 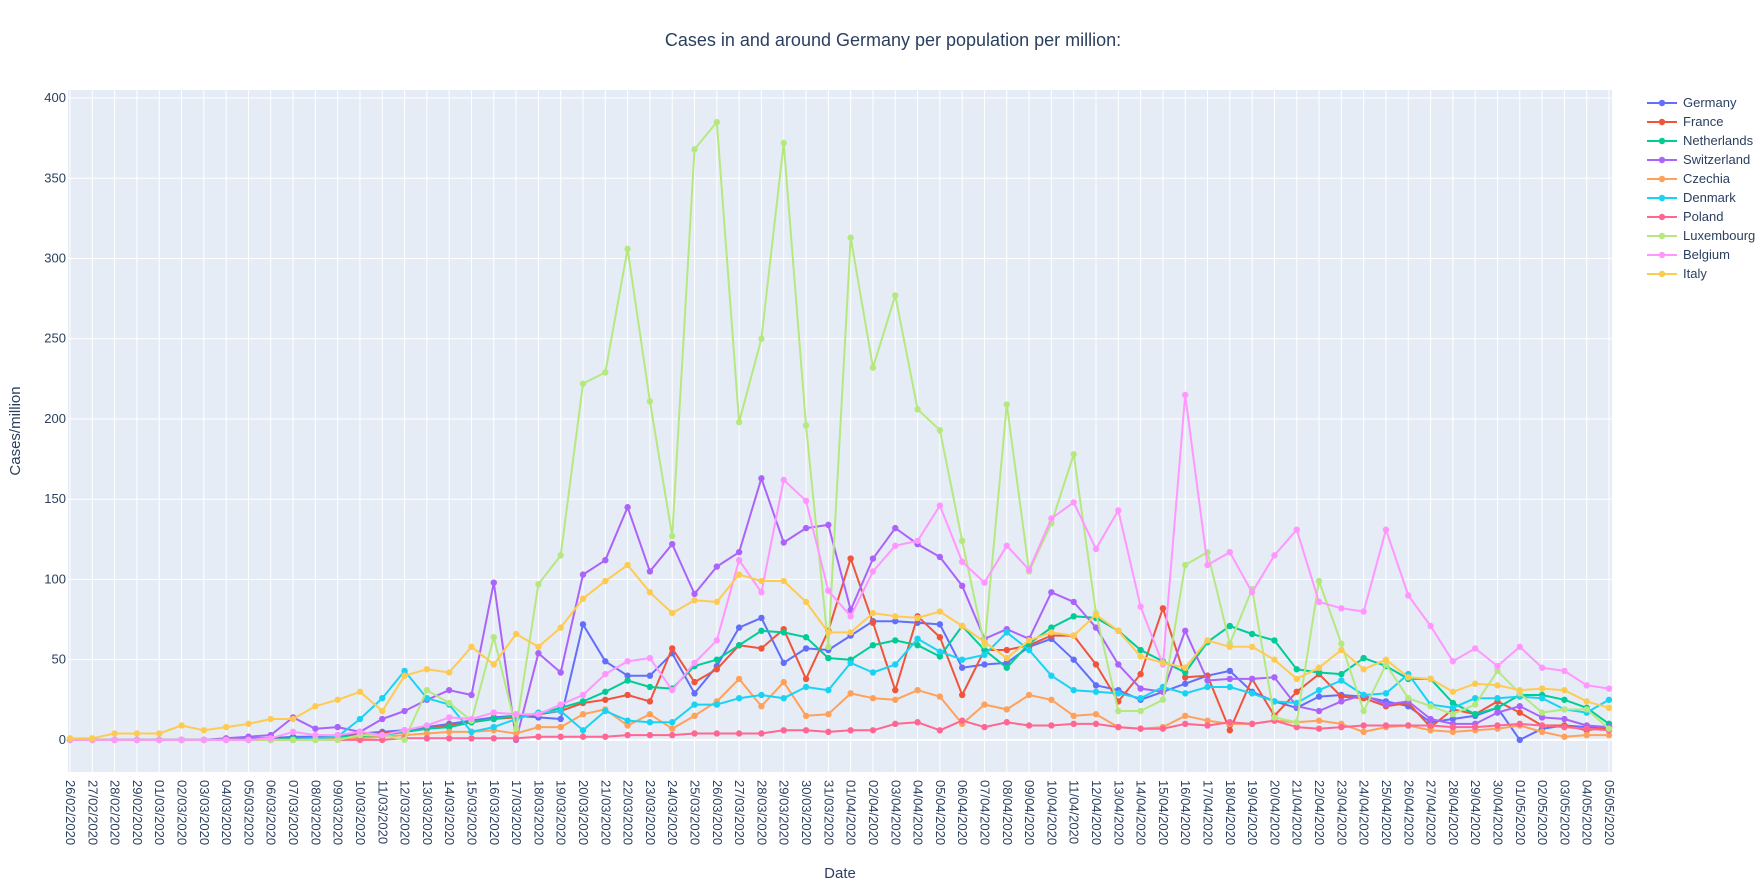 I want to click on x-tick-label: 02/04/2020, so click(x=873, y=812).